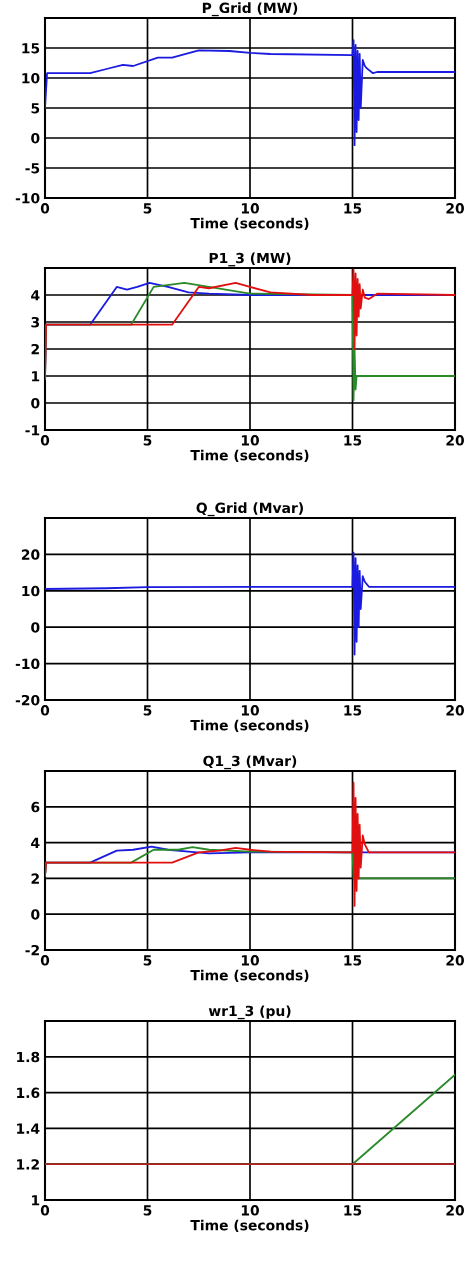 Image resolution: width=466 pixels, height=1263 pixels. What do you see at coordinates (31, 48) in the screenshot?
I see `y-tick-label: 15` at bounding box center [31, 48].